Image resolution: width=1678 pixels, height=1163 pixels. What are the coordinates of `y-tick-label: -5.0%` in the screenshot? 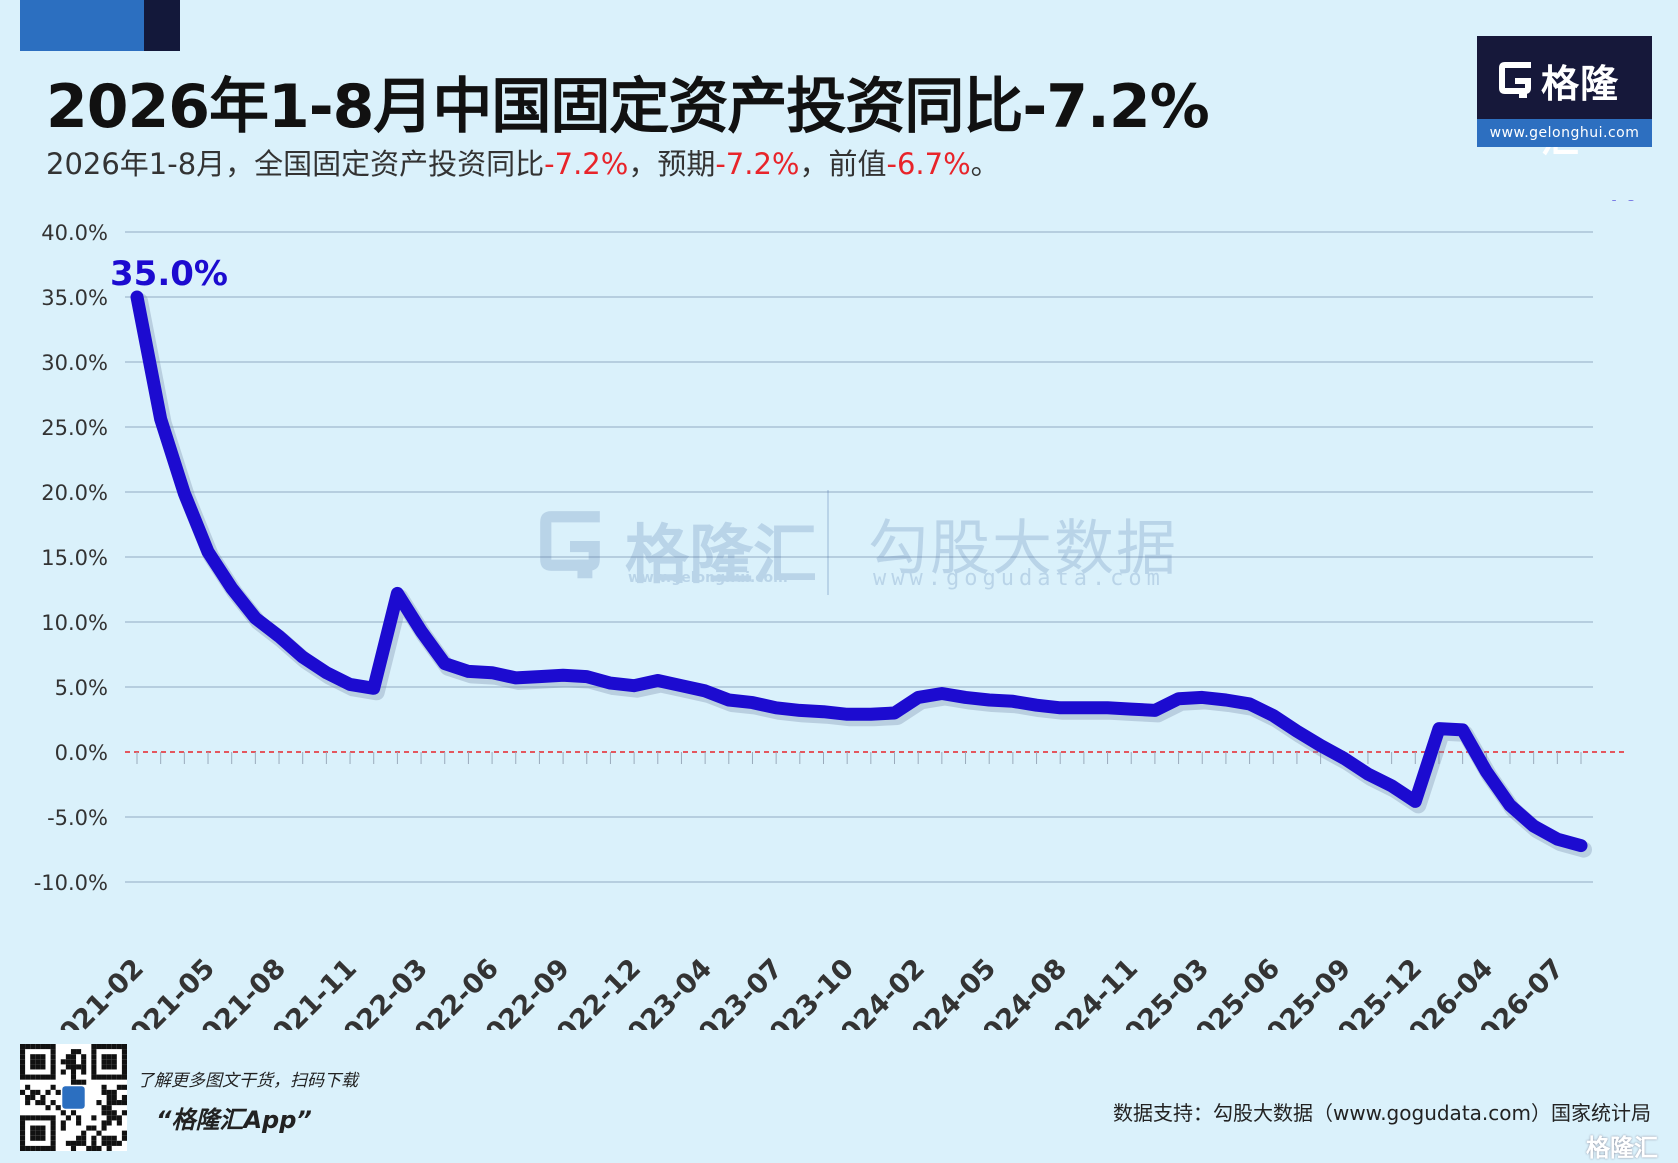 It's located at (77, 818).